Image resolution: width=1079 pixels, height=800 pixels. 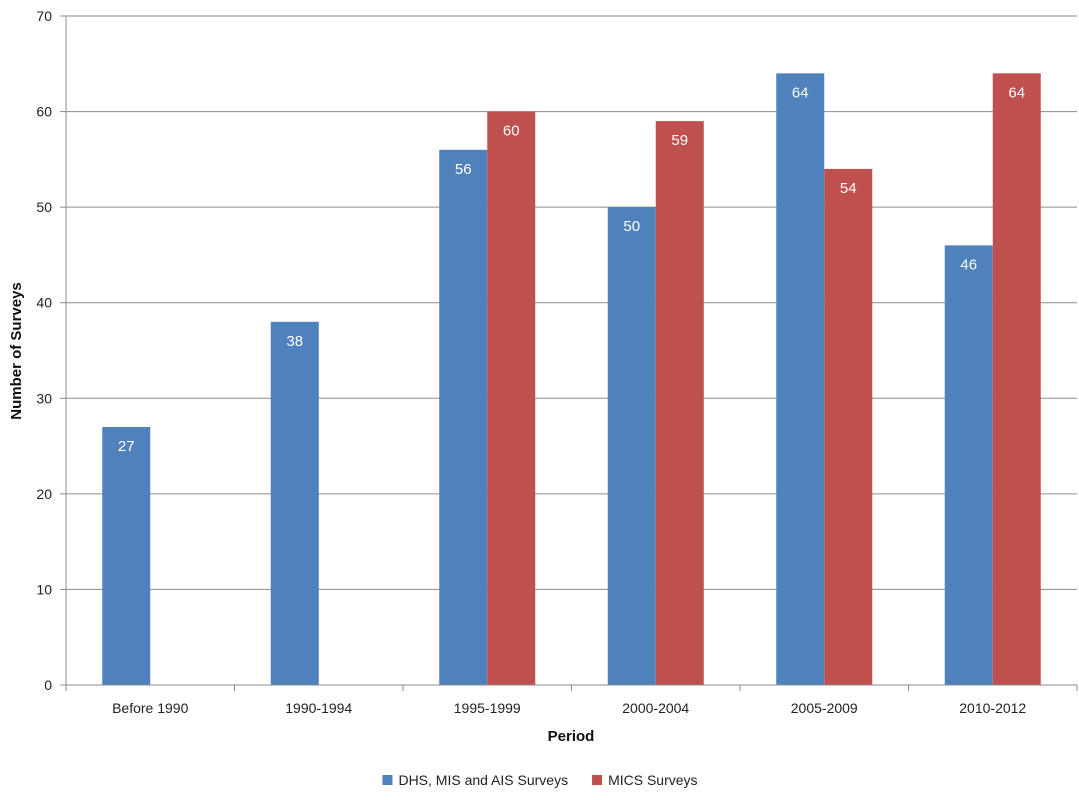 What do you see at coordinates (48, 685) in the screenshot?
I see `y-tick-label: 0` at bounding box center [48, 685].